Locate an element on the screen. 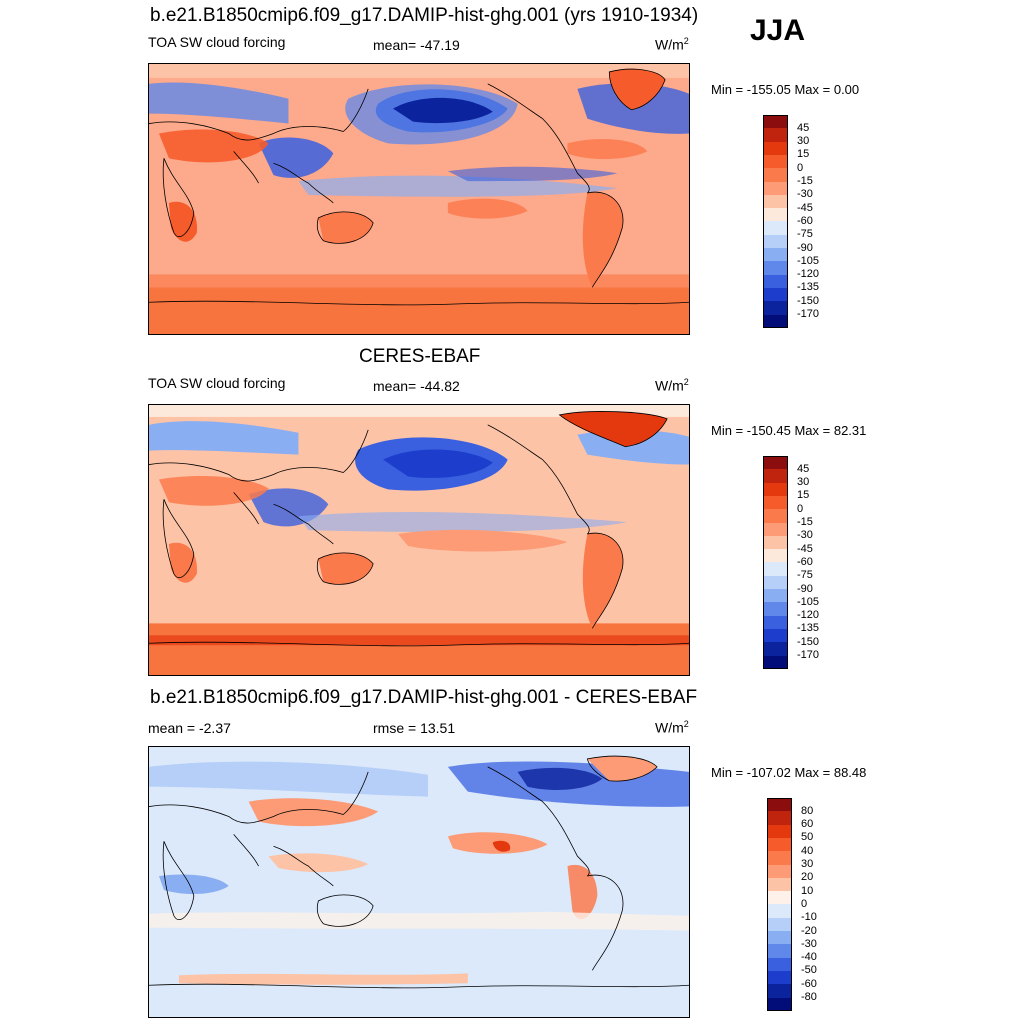  colorbar-label: -10 is located at coordinates (809, 917).